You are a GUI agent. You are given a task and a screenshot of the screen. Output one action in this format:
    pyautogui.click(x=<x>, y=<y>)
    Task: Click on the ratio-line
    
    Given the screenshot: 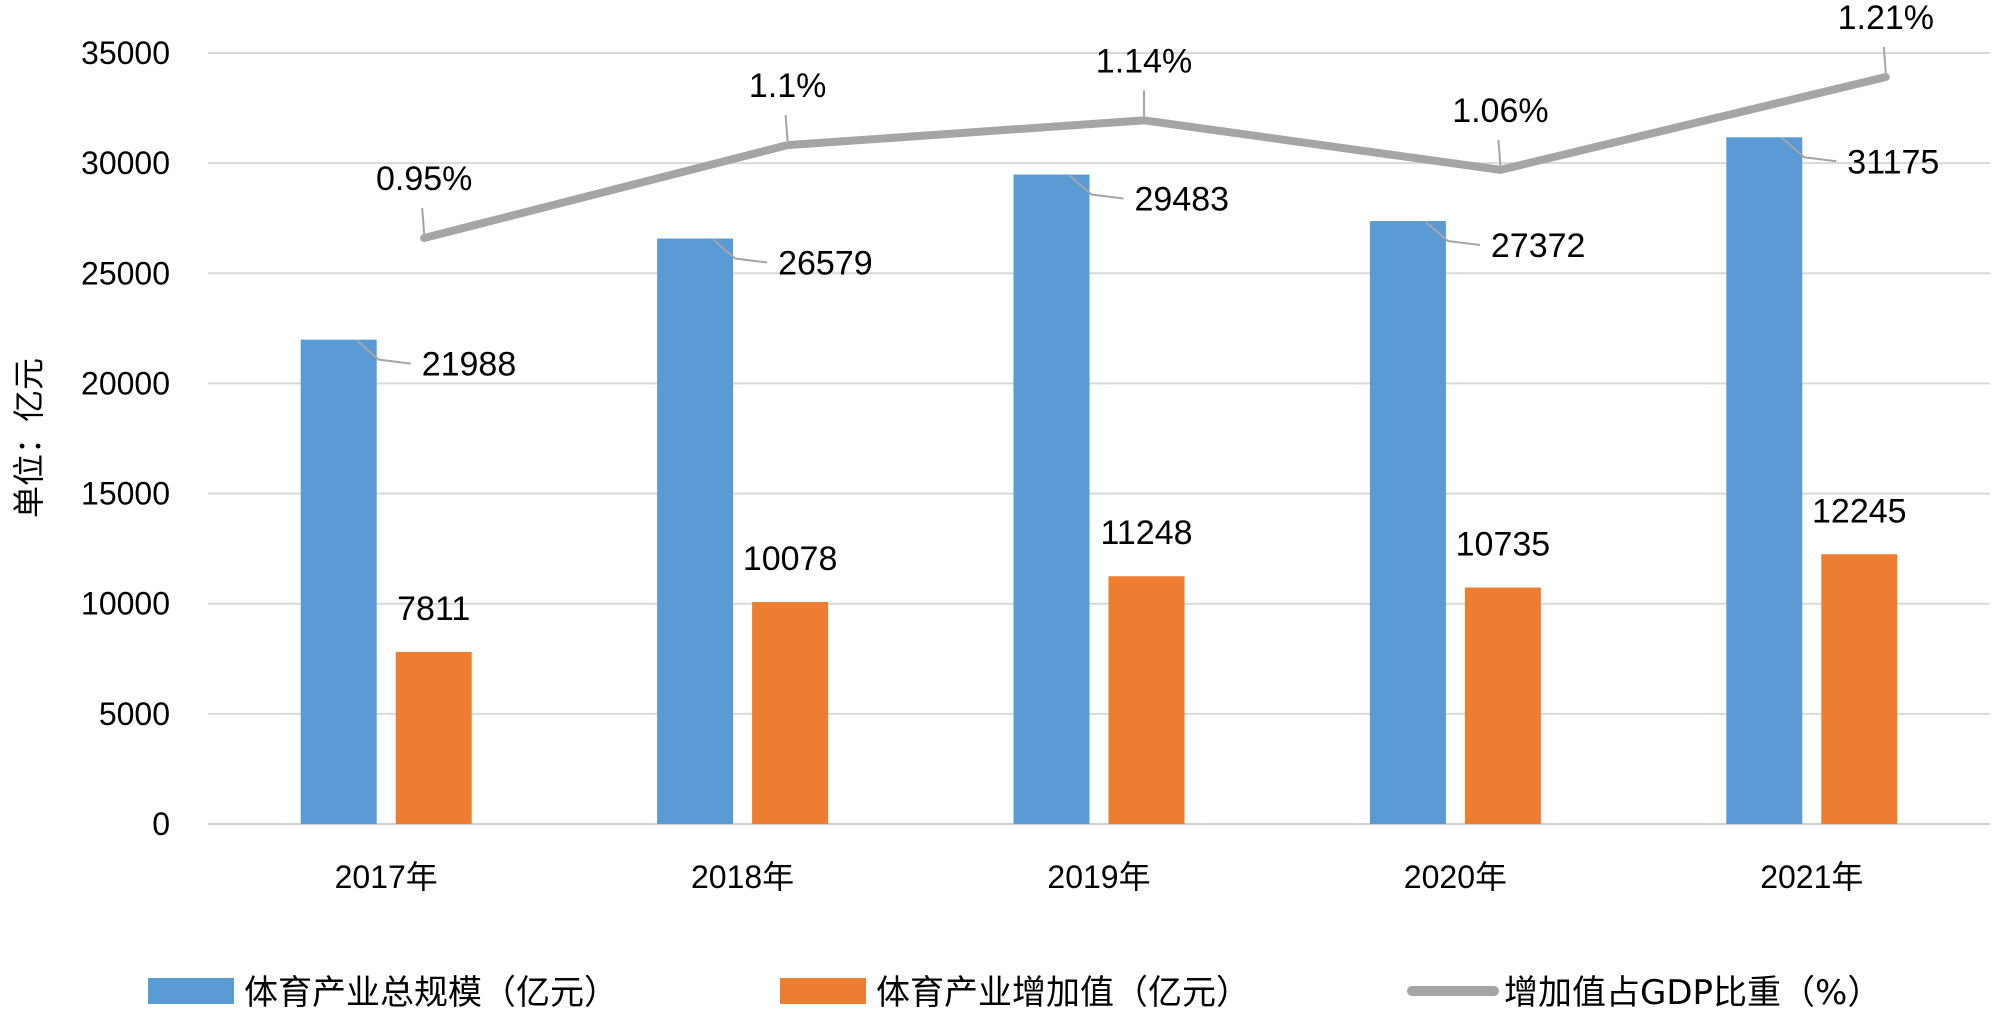 What is the action you would take?
    pyautogui.click(x=1155, y=157)
    